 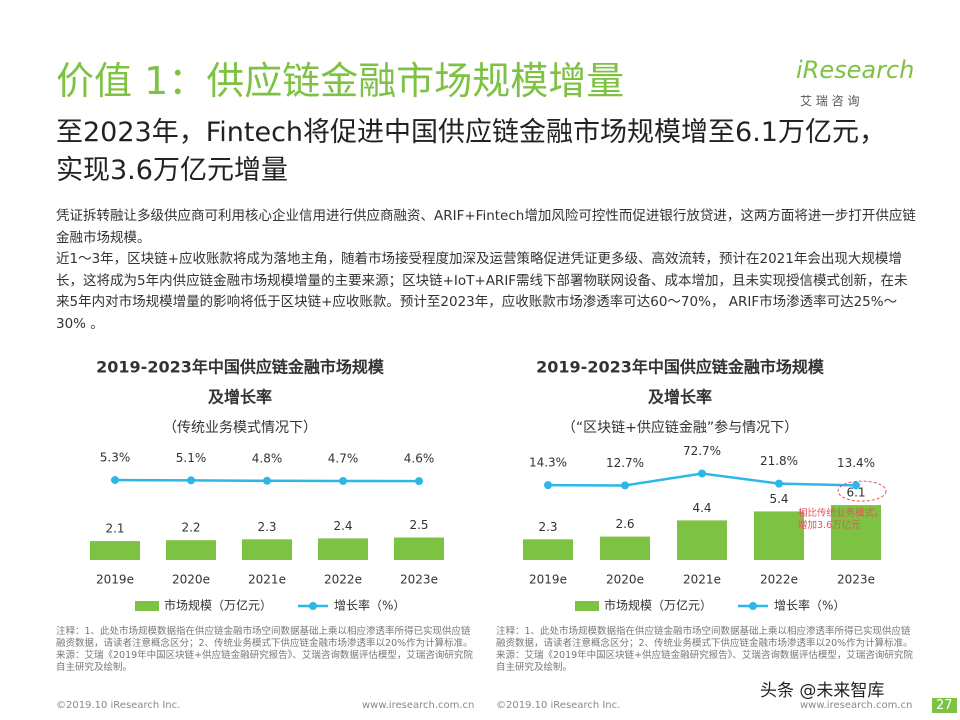 I want to click on bar-label: 4.4, so click(x=701, y=508).